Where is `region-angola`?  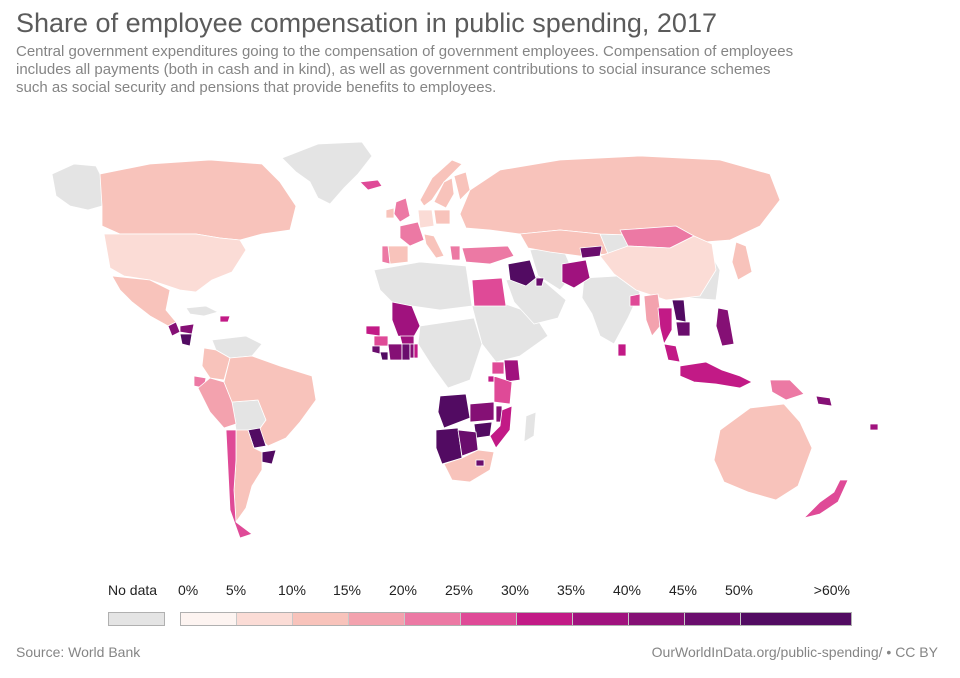
region-angola is located at coordinates (454, 411).